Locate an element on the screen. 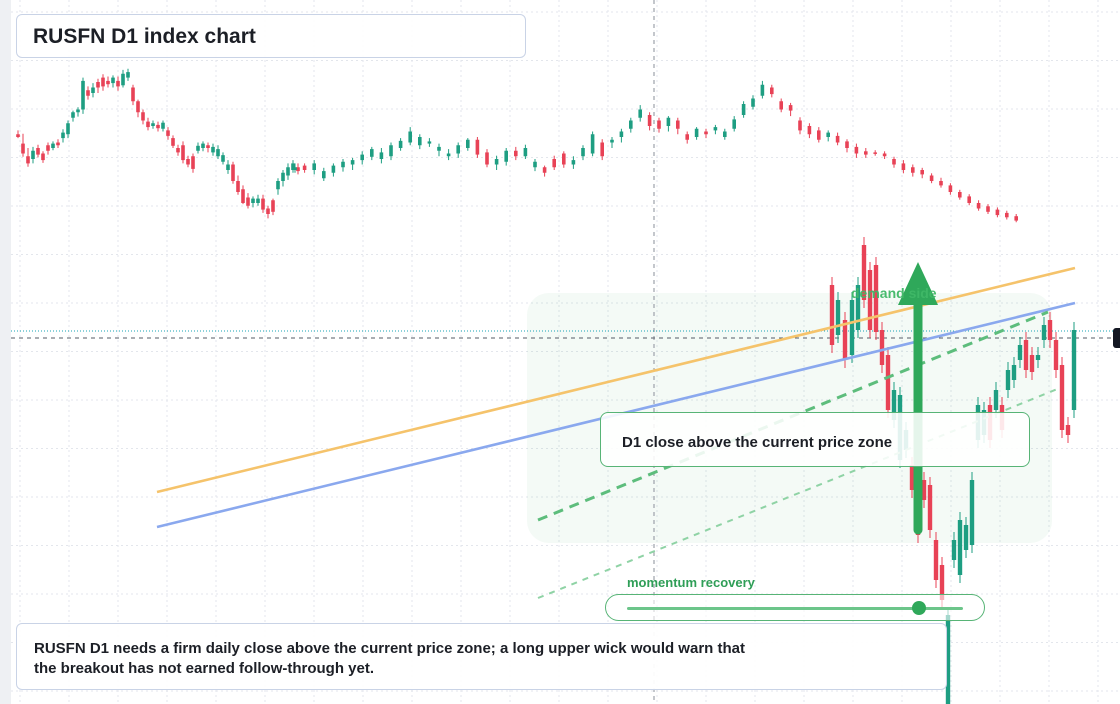  momentum-label: momentum recovery is located at coordinates (691, 582).